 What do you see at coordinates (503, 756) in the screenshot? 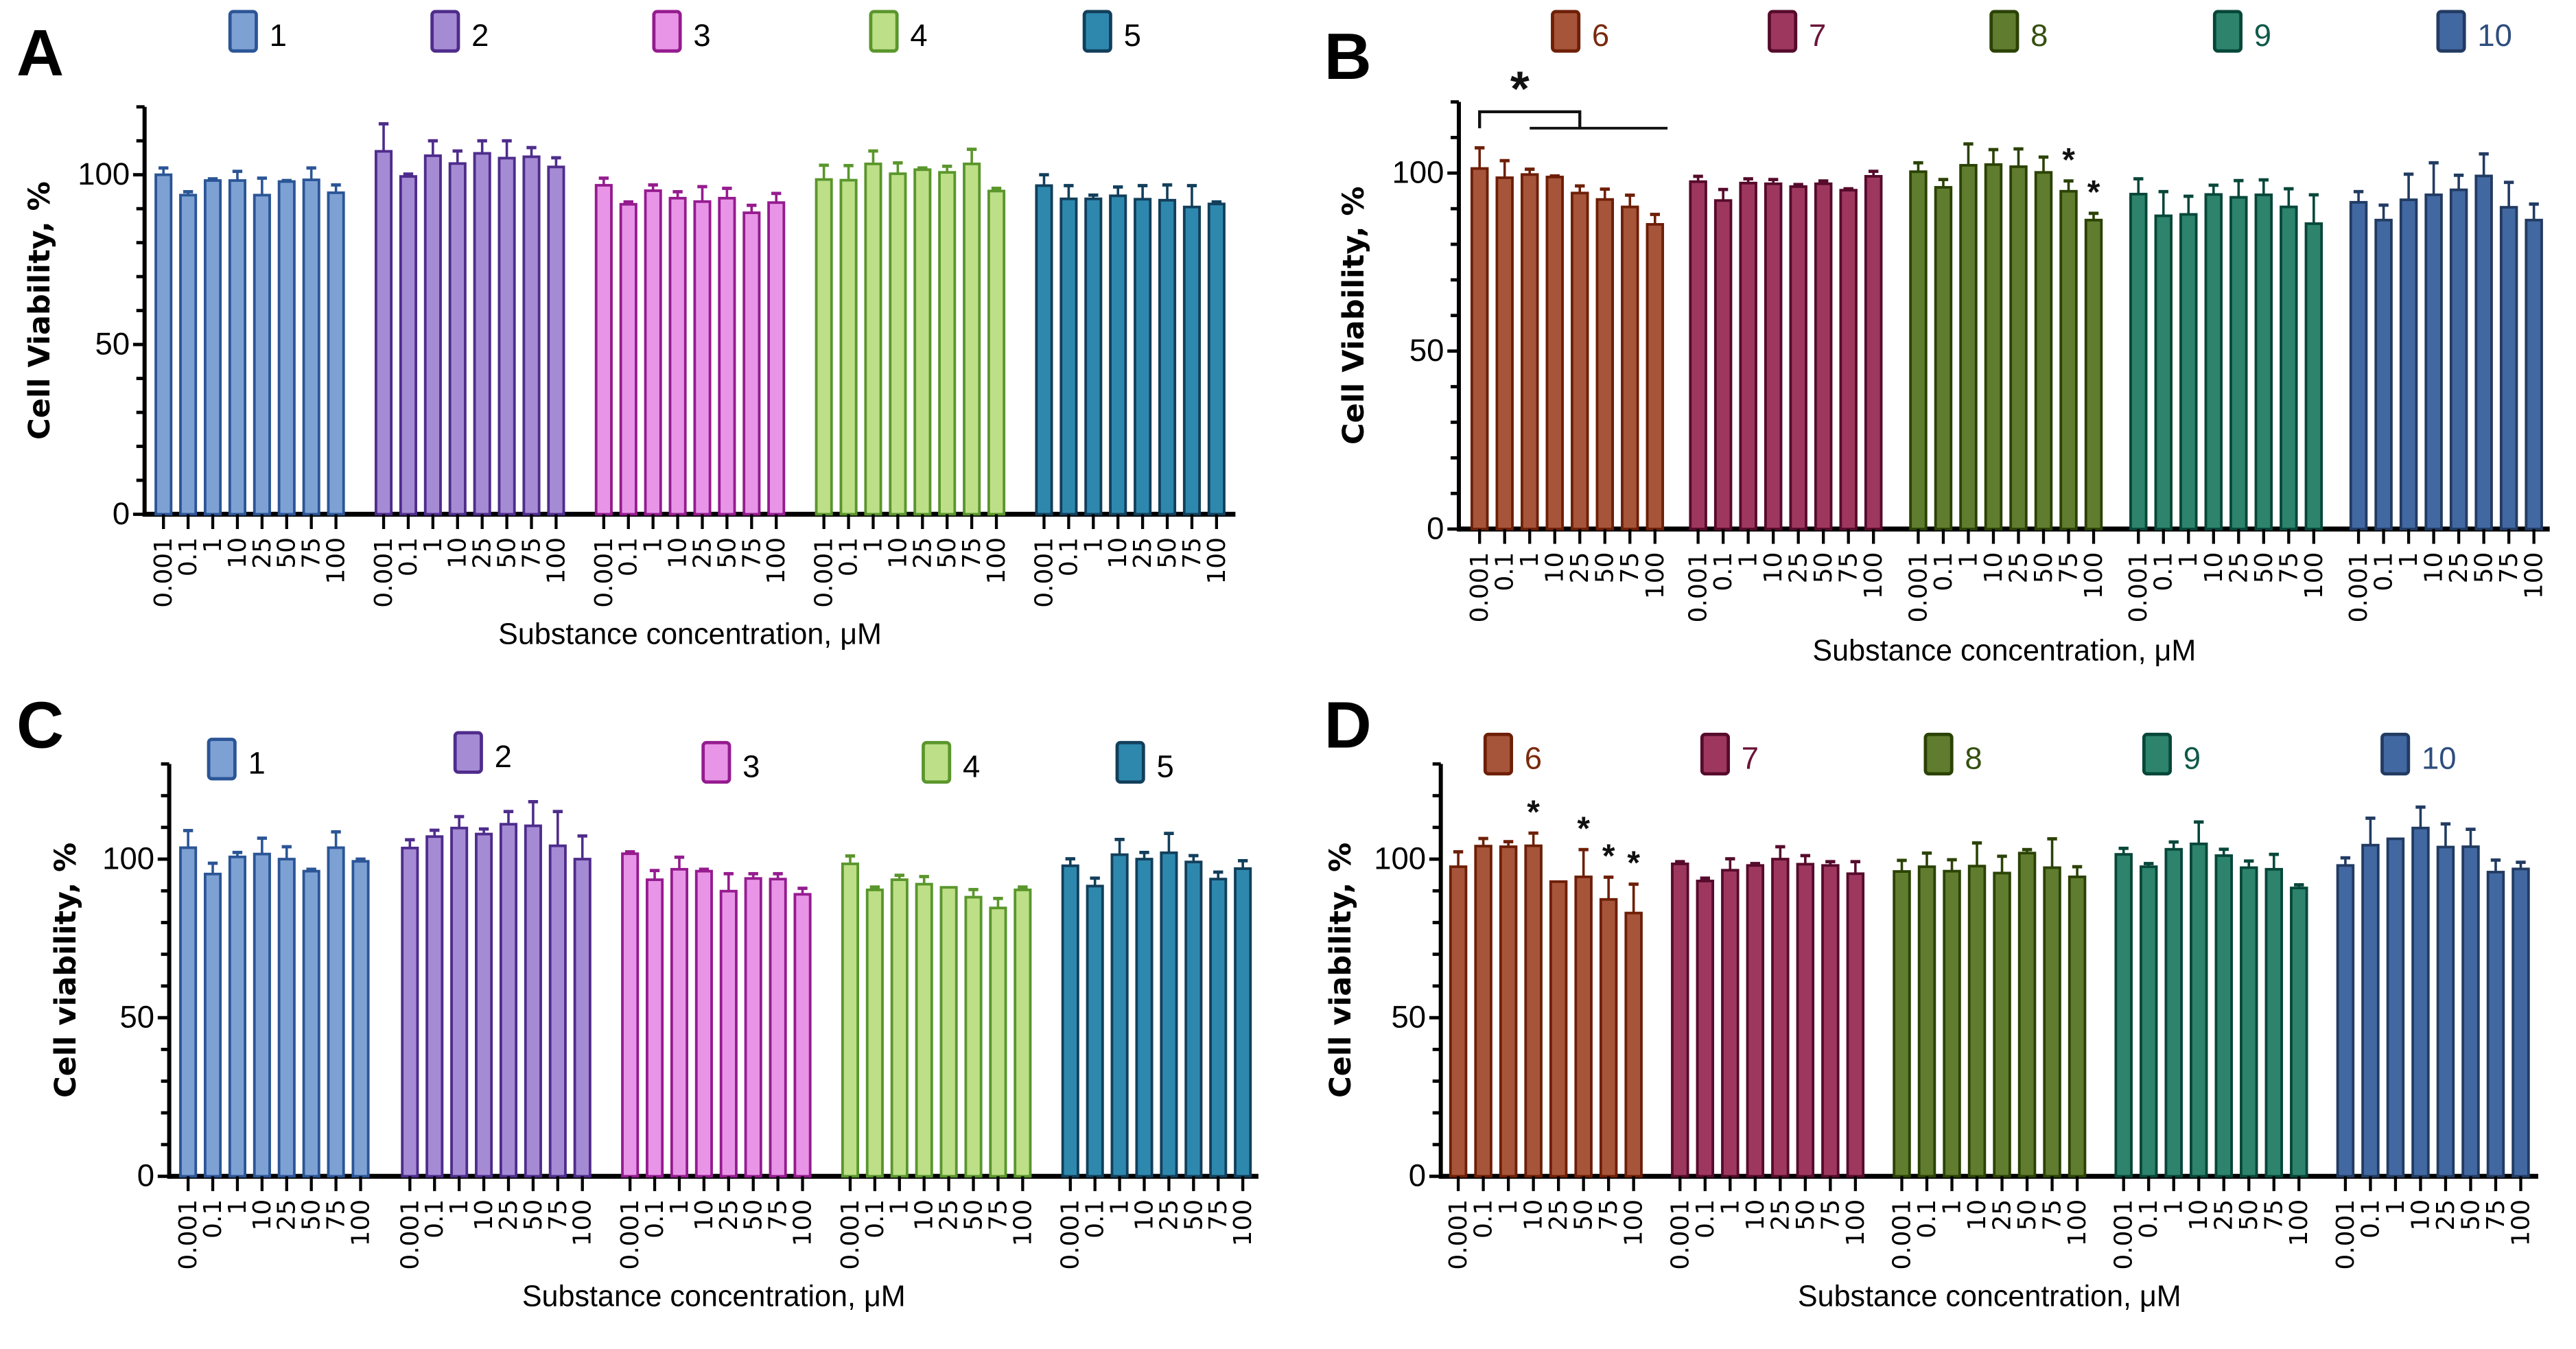
I see `legend-label: 2` at bounding box center [503, 756].